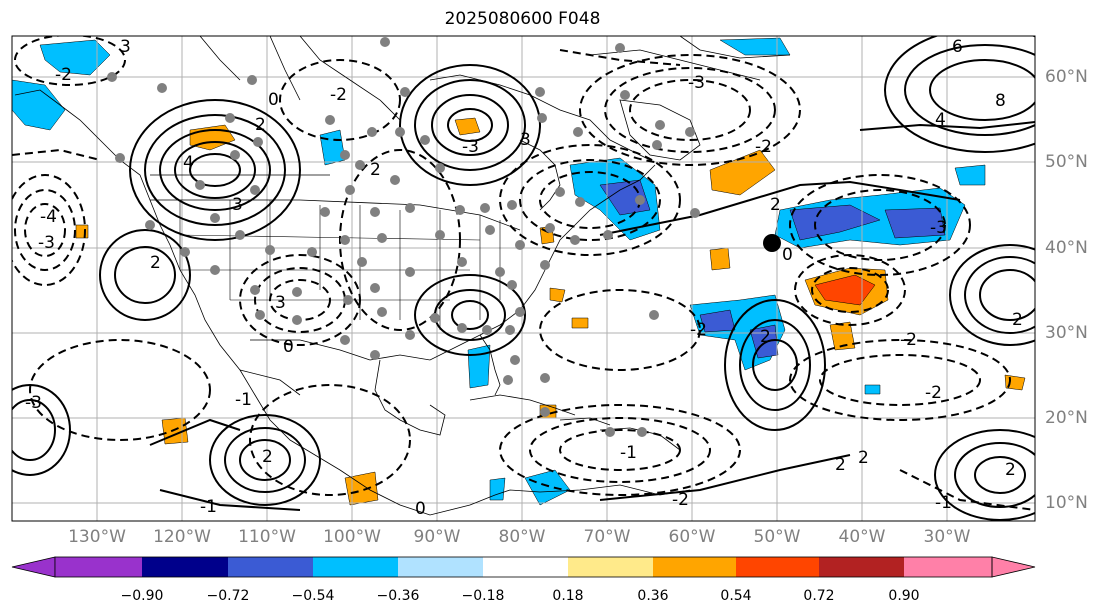 The height and width of the screenshot is (615, 1105). Describe the element at coordinates (736, 596) in the screenshot. I see `colorbar-tick-label: 0.54` at that location.